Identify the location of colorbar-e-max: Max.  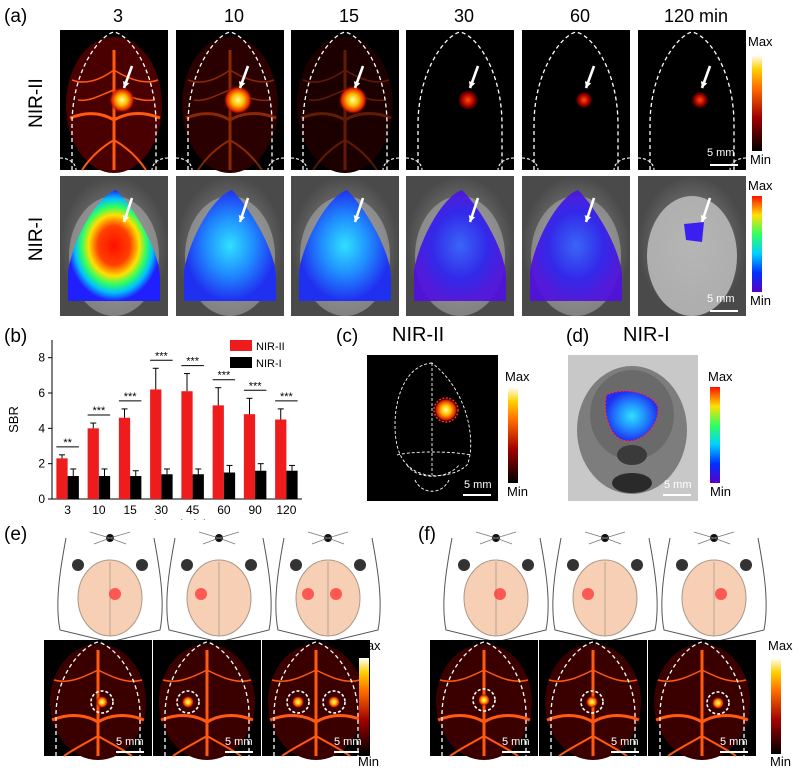
(368, 645).